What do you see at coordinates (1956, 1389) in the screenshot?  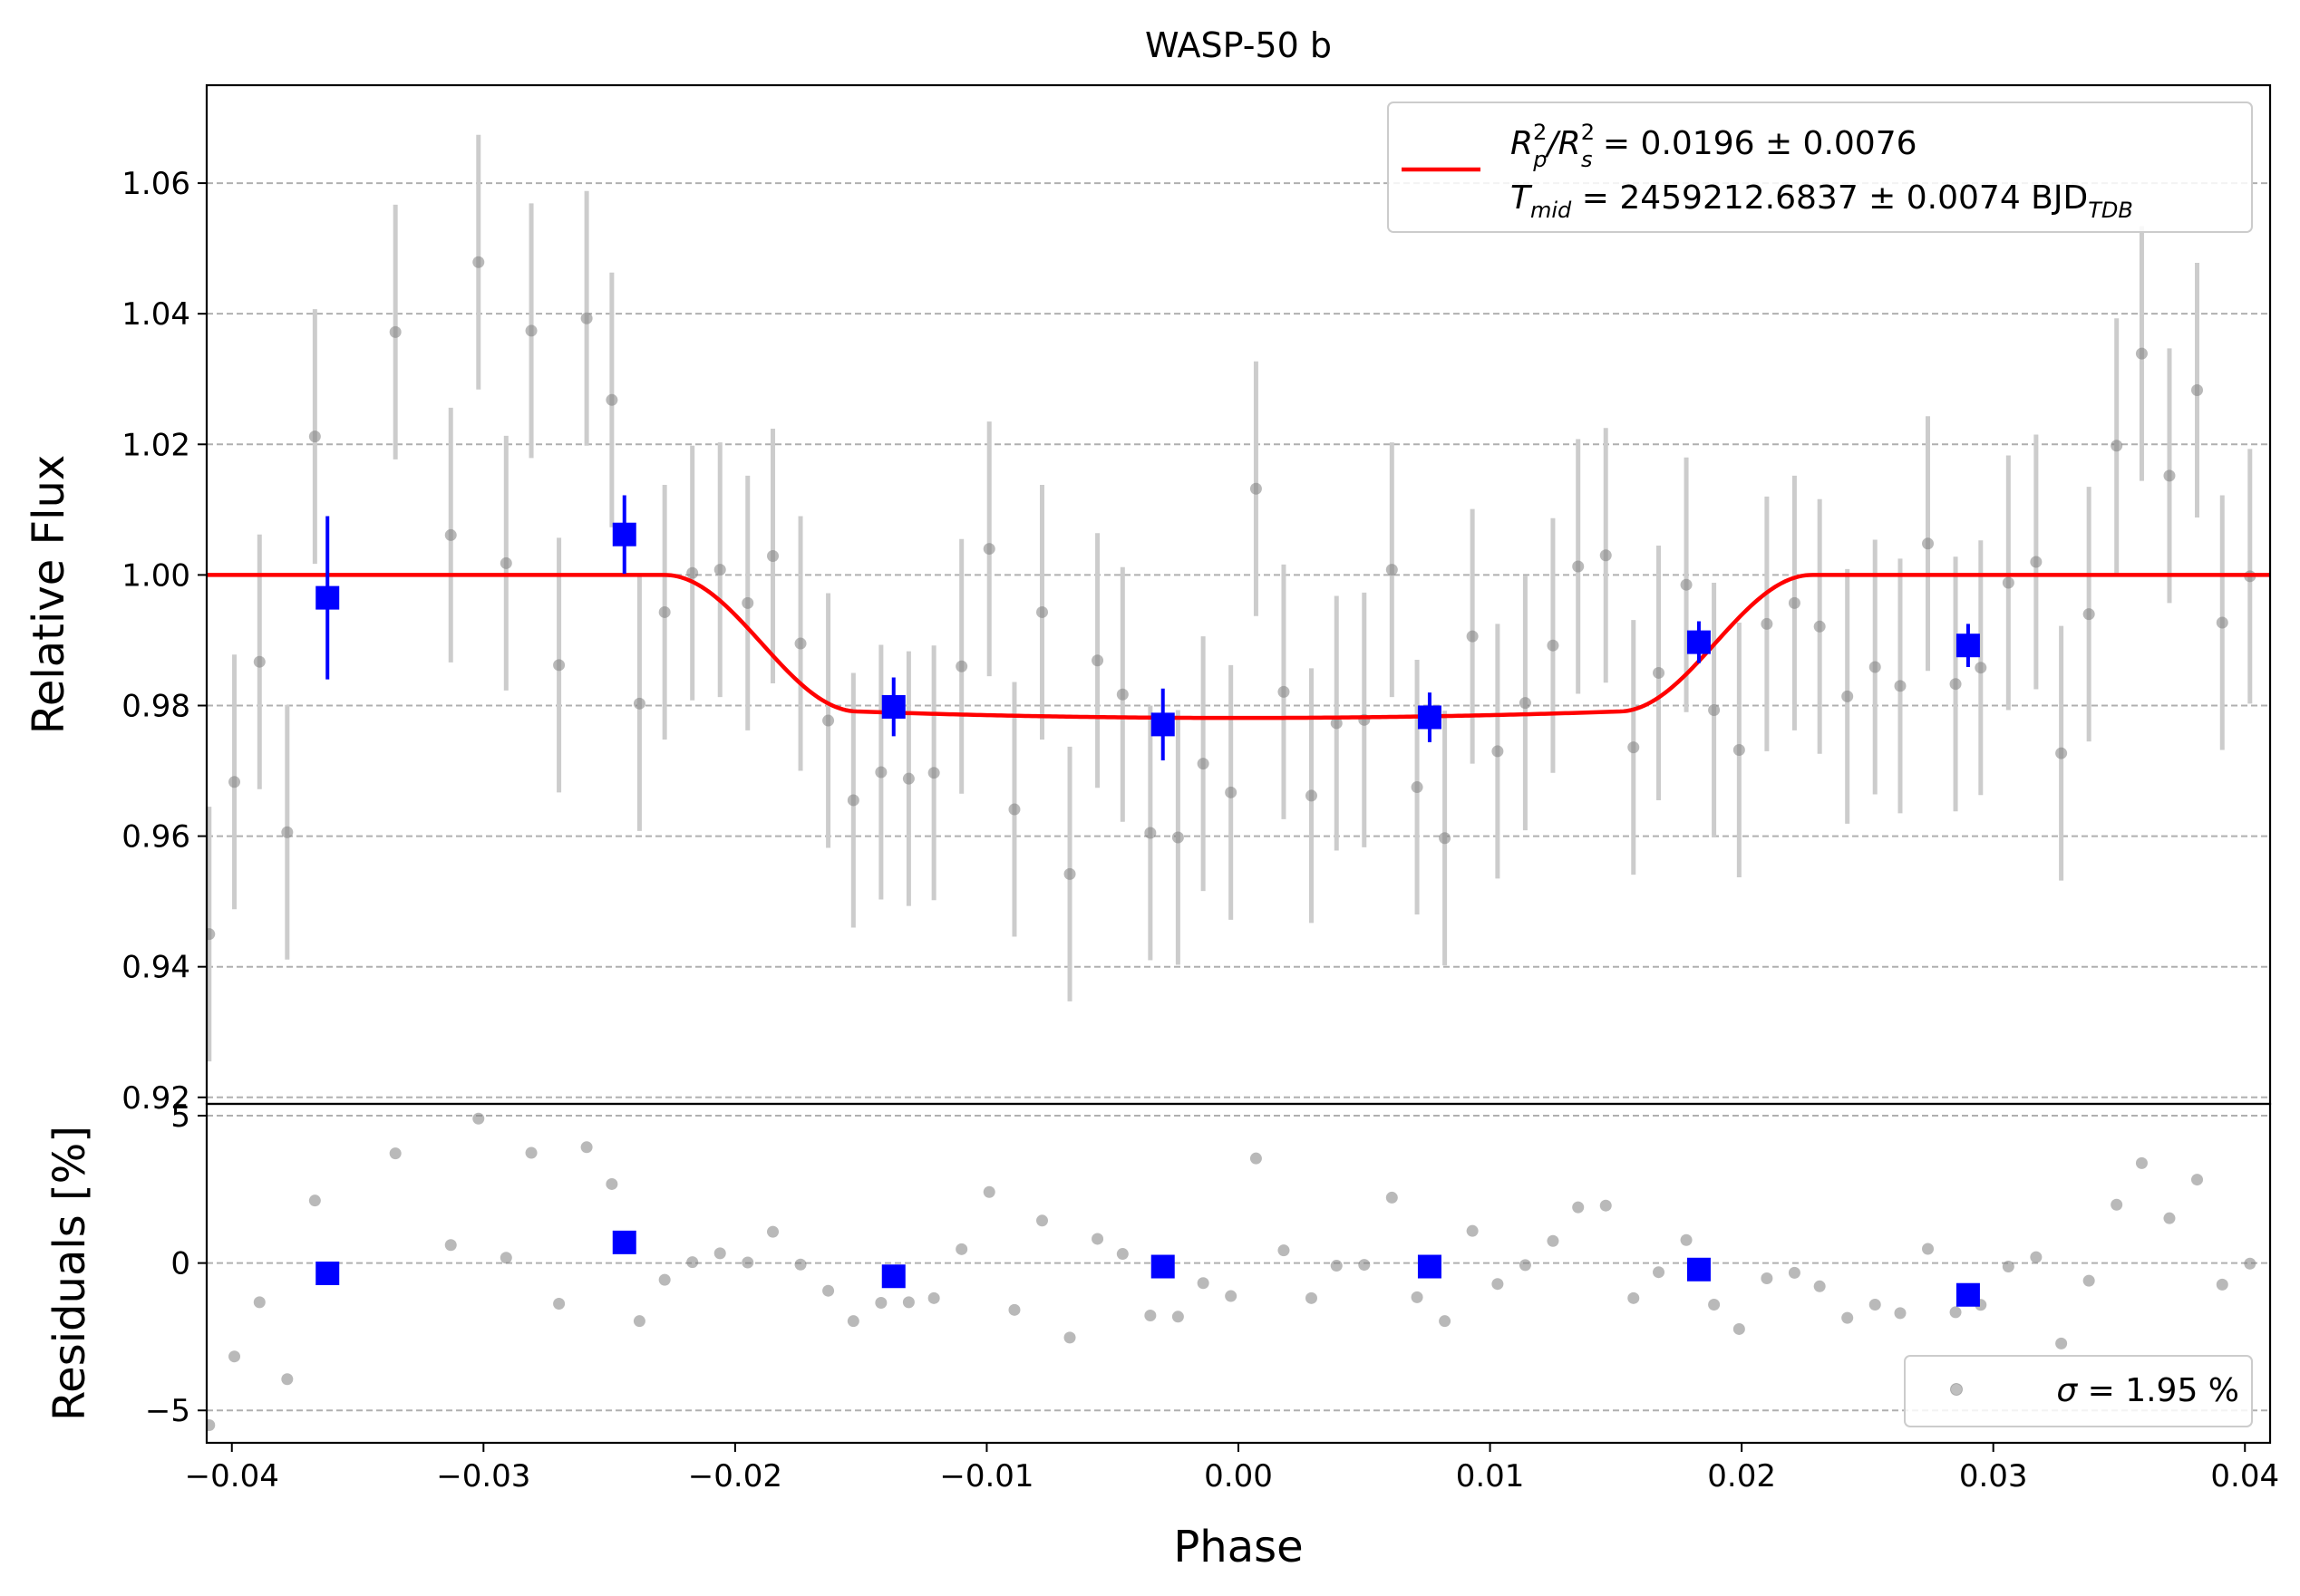 I see `legend-residual-swatch` at bounding box center [1956, 1389].